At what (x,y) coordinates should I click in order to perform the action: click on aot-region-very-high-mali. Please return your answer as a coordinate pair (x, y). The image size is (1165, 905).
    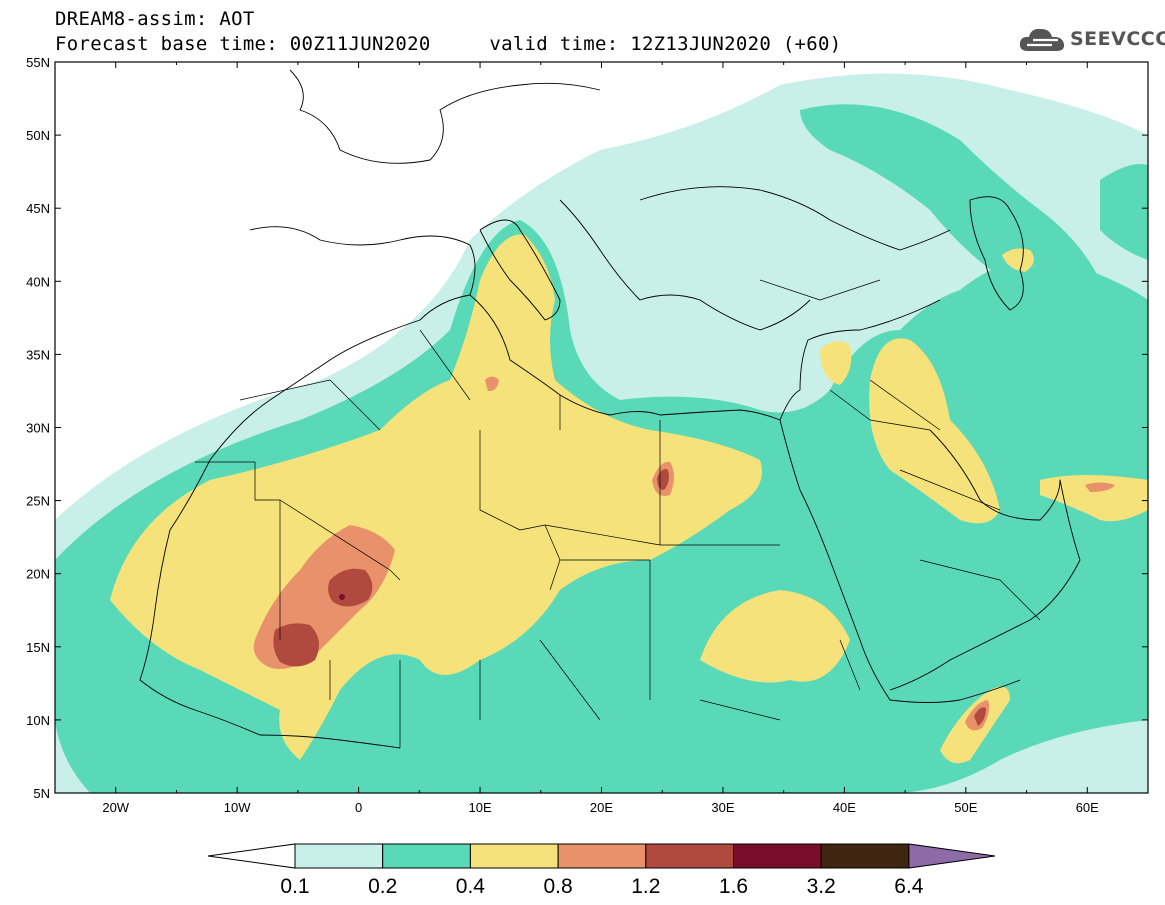
    Looking at the image, I should click on (296, 645).